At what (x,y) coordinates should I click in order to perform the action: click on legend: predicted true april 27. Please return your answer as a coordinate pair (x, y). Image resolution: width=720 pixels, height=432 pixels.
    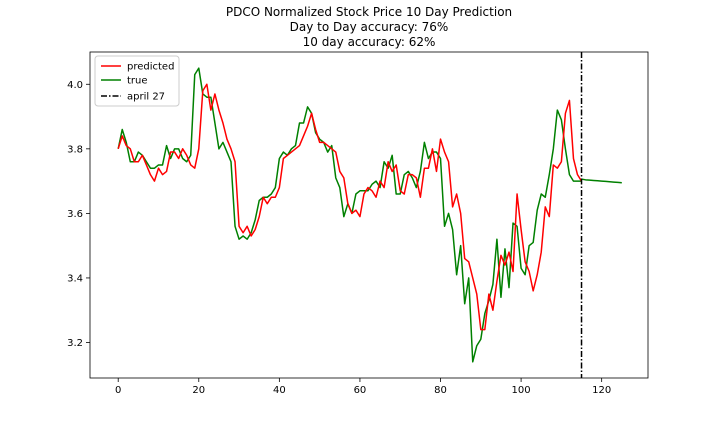
    Looking at the image, I should click on (137, 81).